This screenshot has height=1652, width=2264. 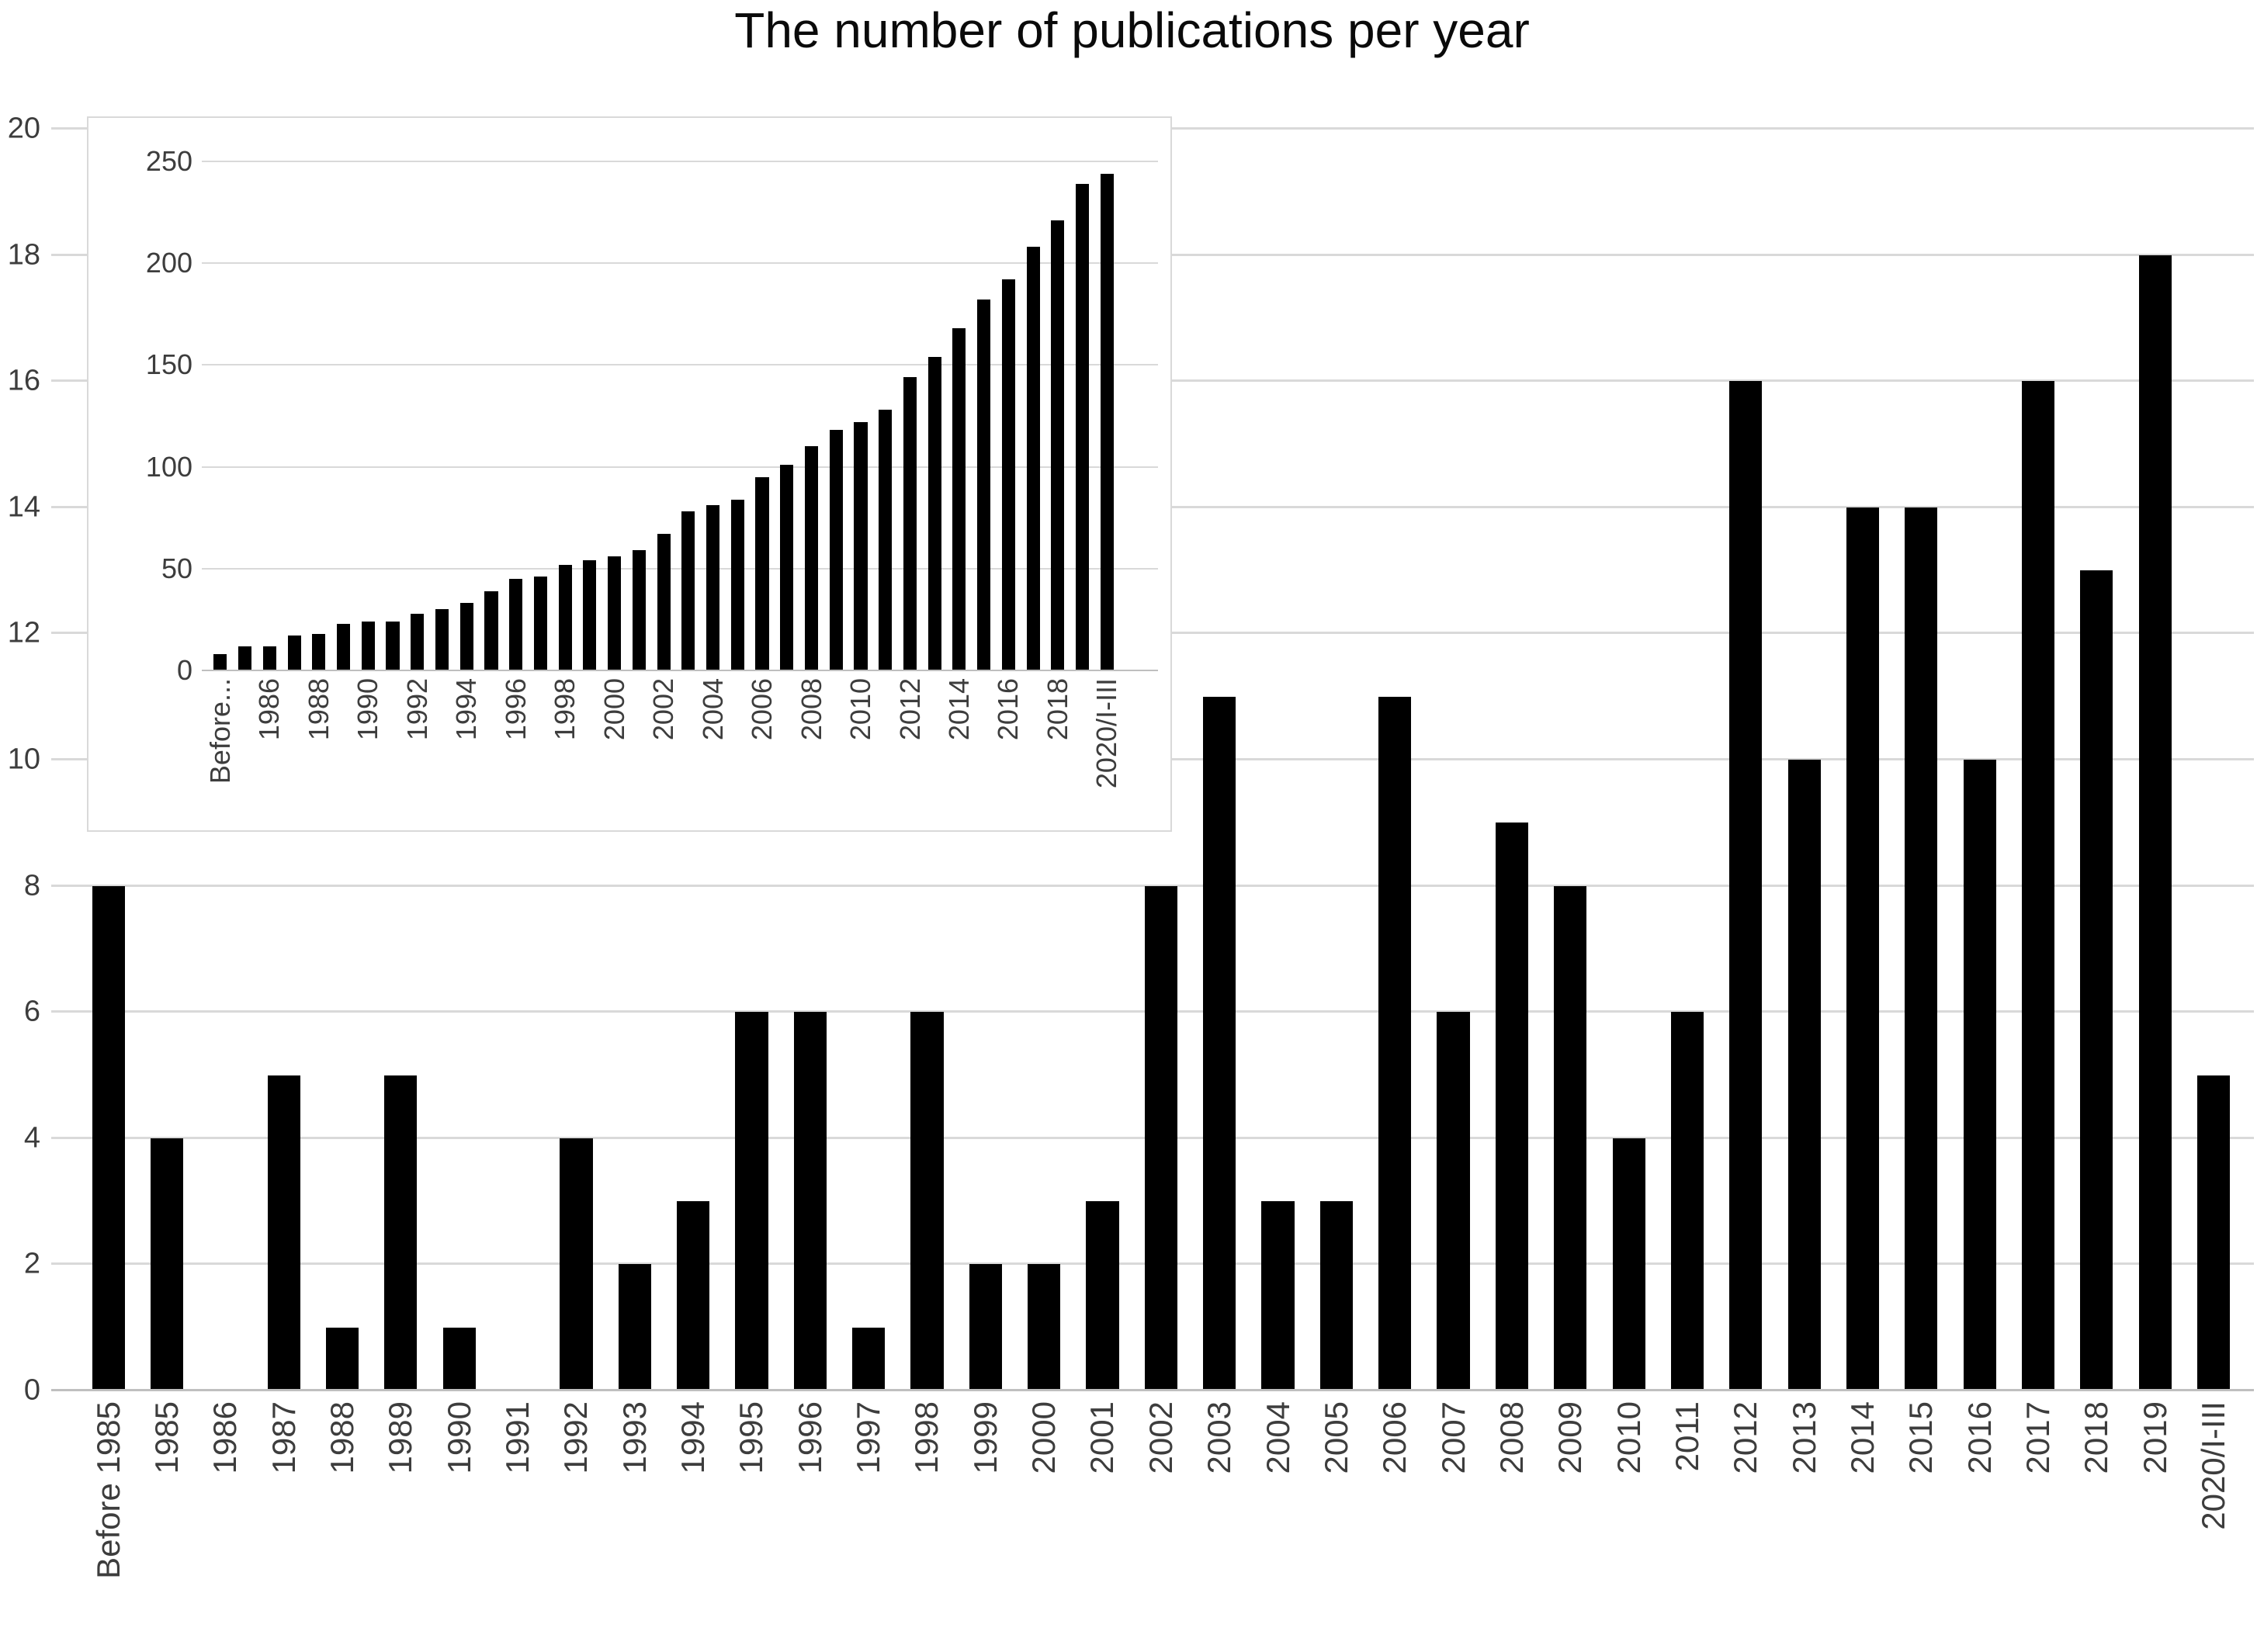 What do you see at coordinates (1044, 1437) in the screenshot?
I see `x-tick-label-2000: 2000` at bounding box center [1044, 1437].